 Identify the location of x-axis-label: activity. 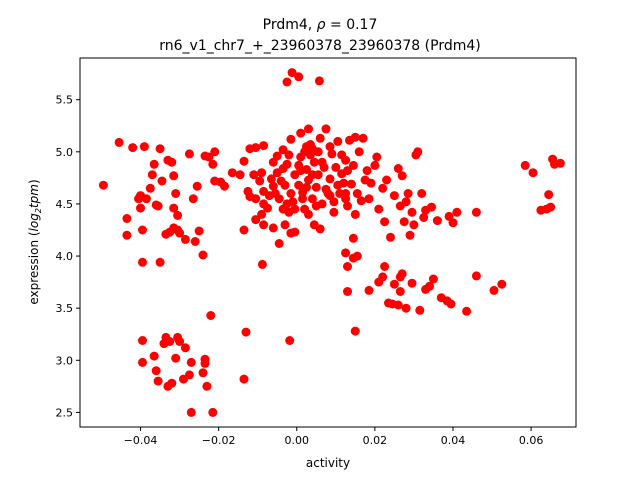
(328, 463).